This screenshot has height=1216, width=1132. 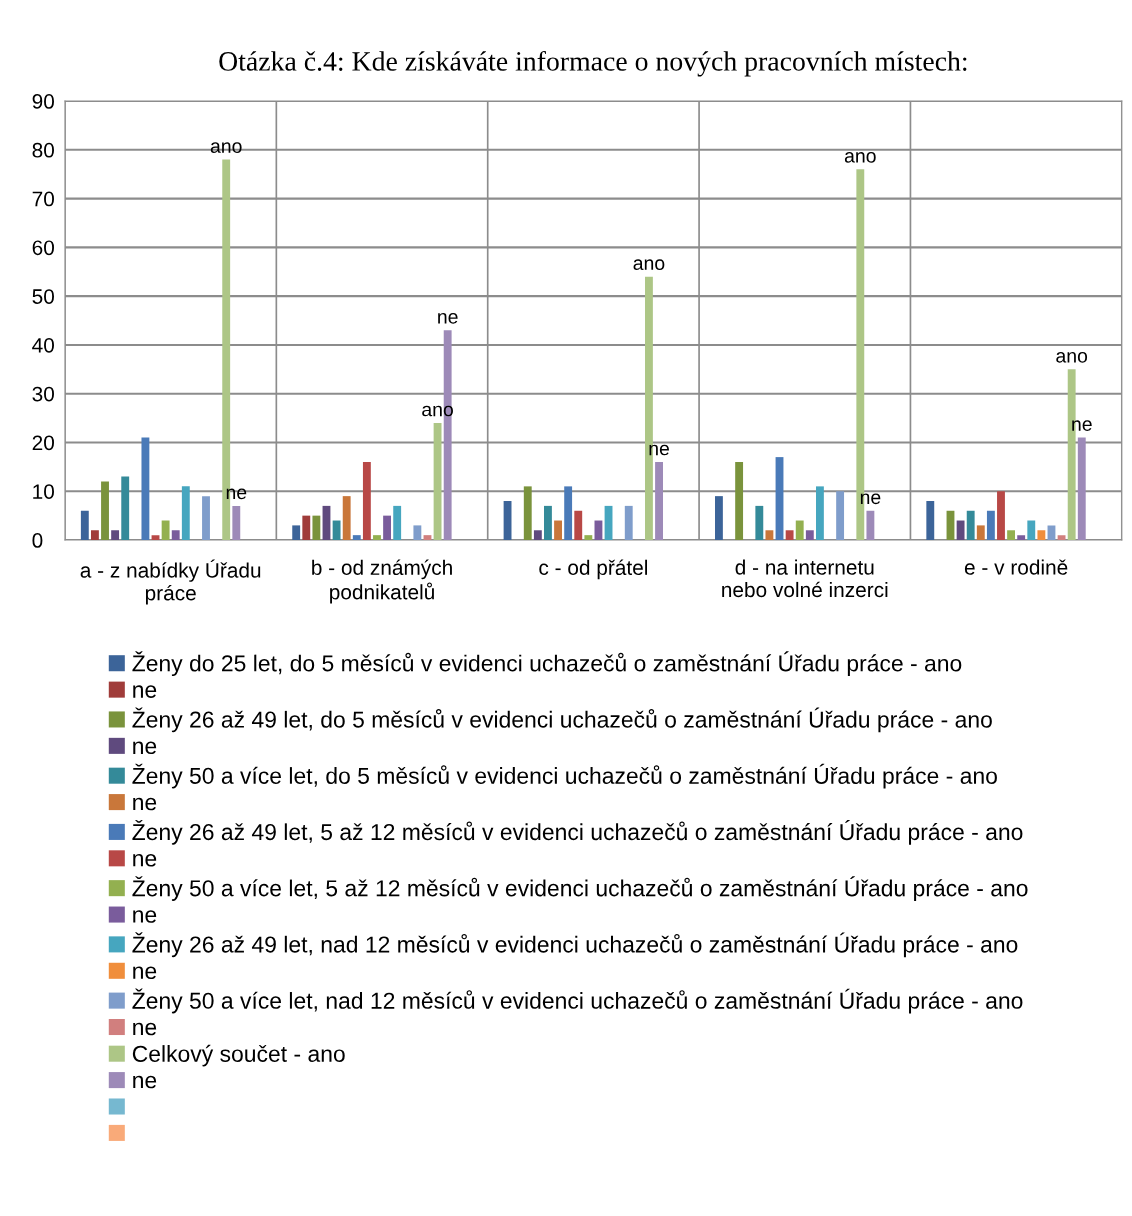 I want to click on y-tick-label: 50, so click(x=43, y=296).